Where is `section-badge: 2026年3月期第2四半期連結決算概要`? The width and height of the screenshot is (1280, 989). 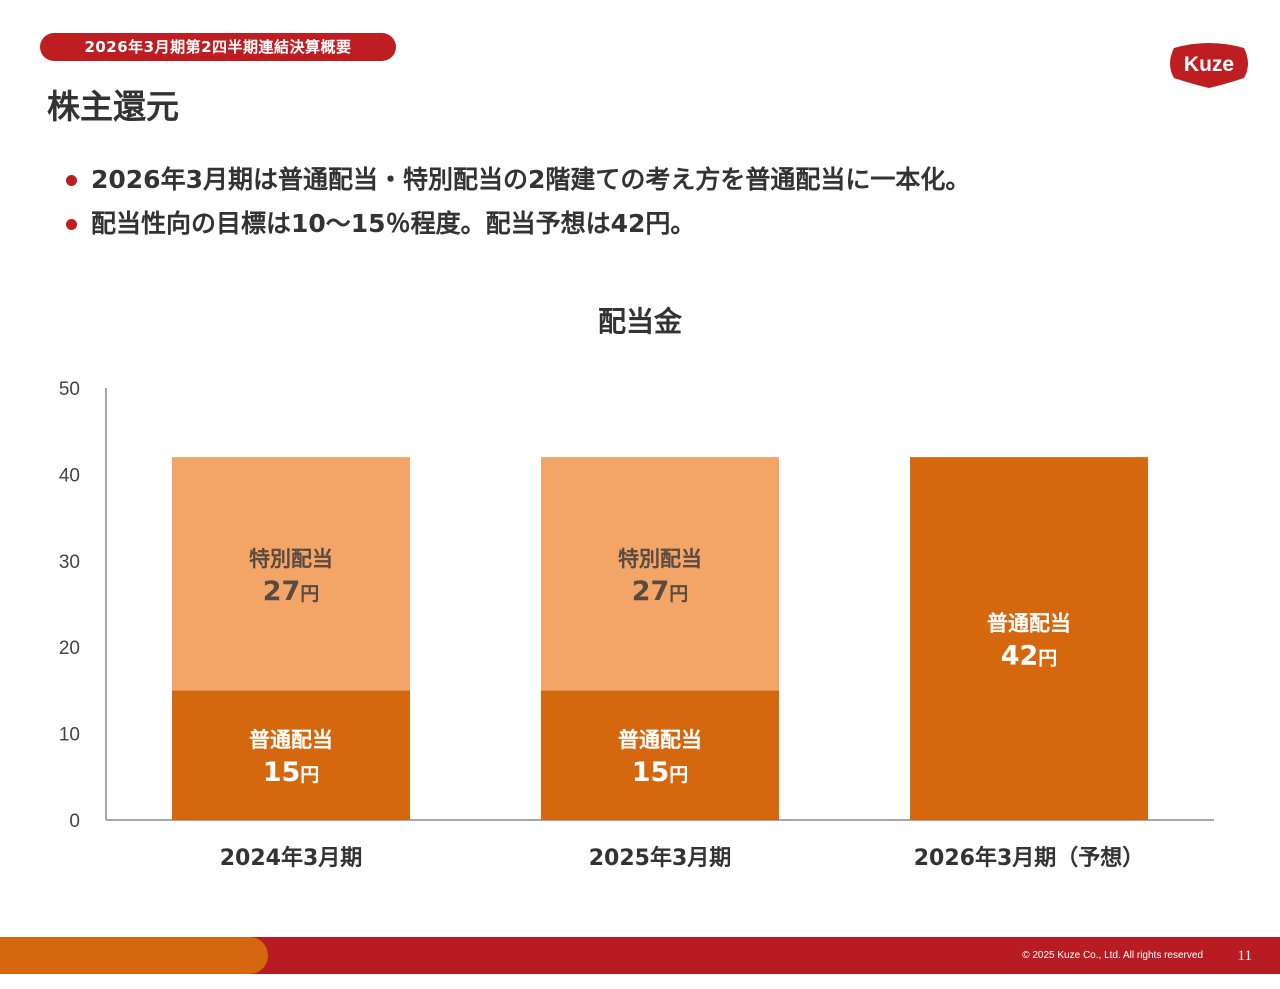 section-badge: 2026年3月期第2四半期連結決算概要 is located at coordinates (218, 47).